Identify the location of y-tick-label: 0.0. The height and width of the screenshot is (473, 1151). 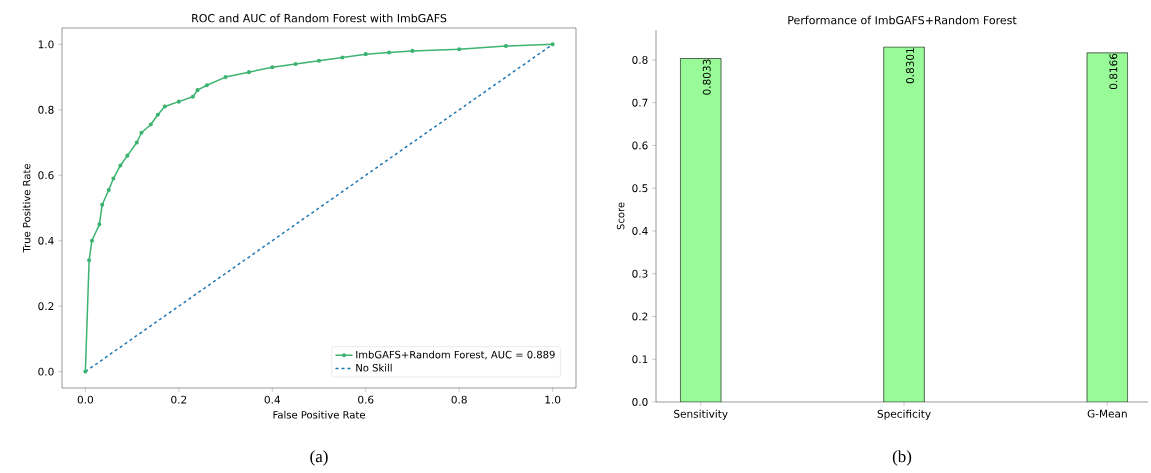
(46, 371).